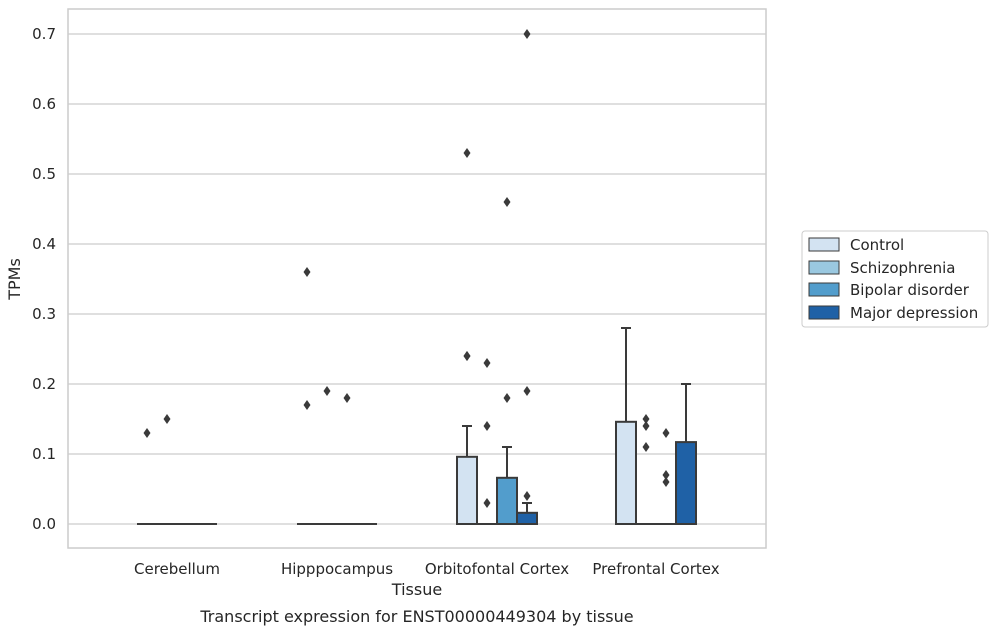  What do you see at coordinates (910, 290) in the screenshot?
I see `legend-label-bipolar-disorder: Bipolar disorder` at bounding box center [910, 290].